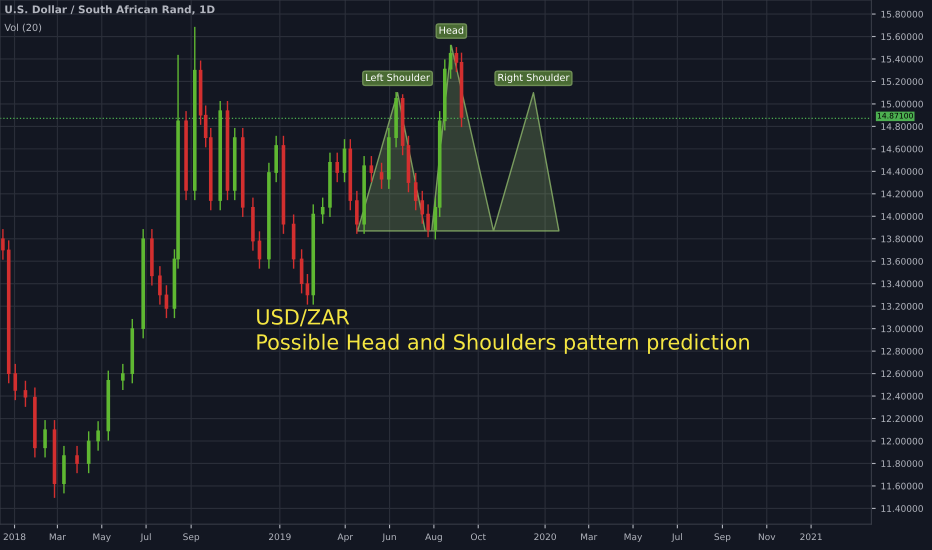  Describe the element at coordinates (902, 238) in the screenshot. I see `y-tick-label: 13.80000` at that location.